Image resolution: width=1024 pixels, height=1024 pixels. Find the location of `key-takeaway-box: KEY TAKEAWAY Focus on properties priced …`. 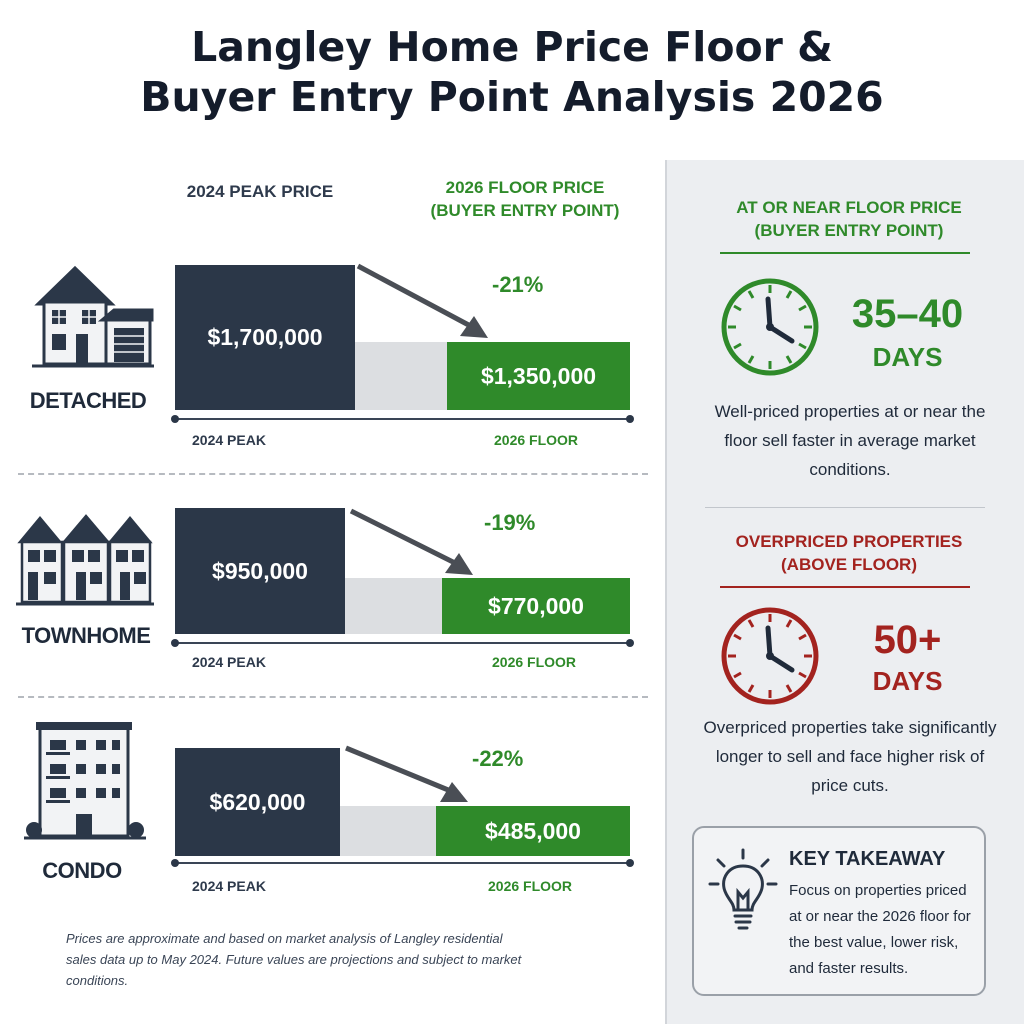

key-takeaway-box: KEY TAKEAWAY Focus on properties priced … is located at coordinates (839, 911).